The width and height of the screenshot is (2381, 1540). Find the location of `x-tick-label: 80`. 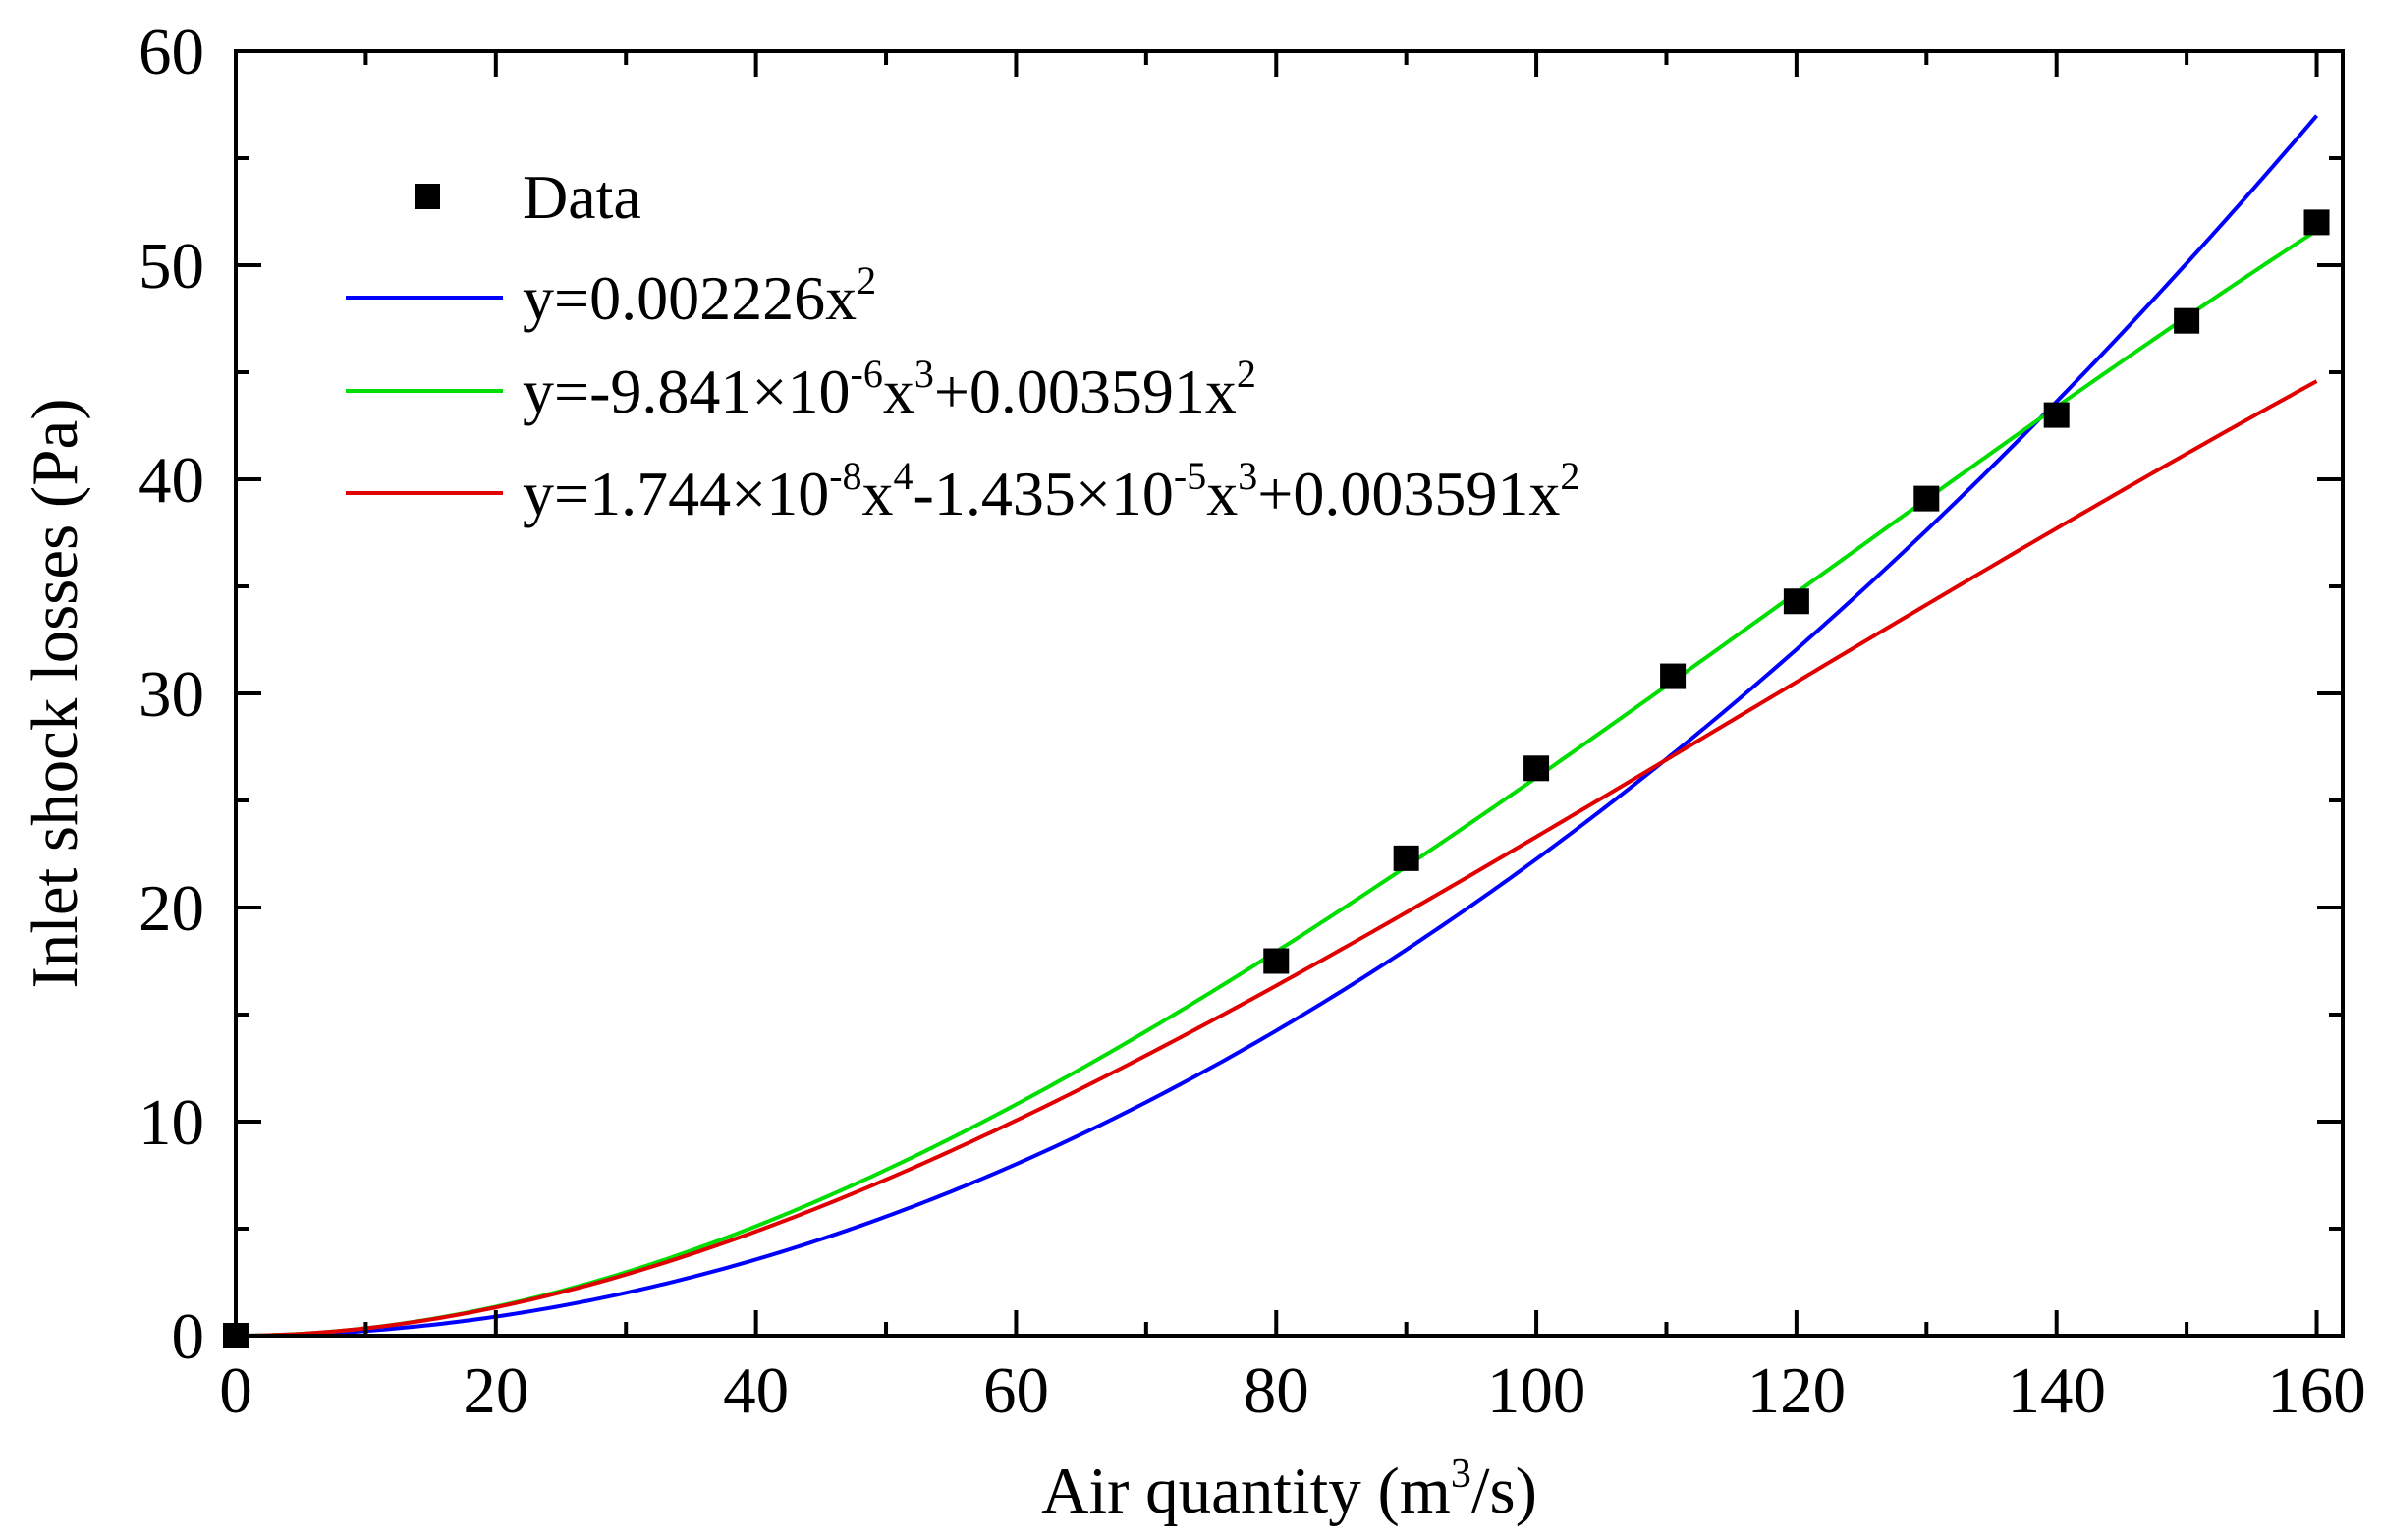

x-tick-label: 80 is located at coordinates (1276, 1390).